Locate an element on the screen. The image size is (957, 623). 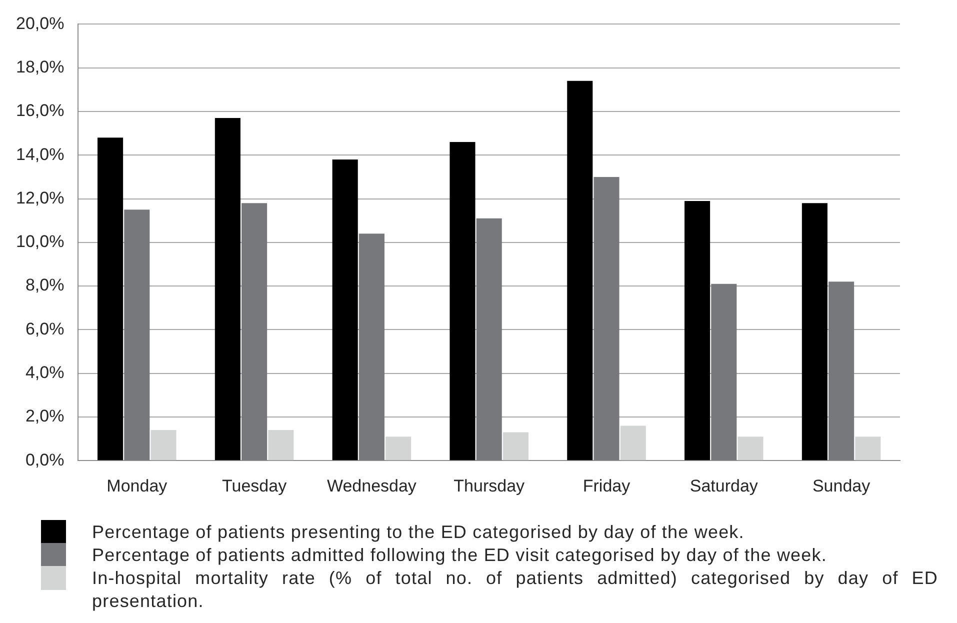
y-tick-label: 8,0% is located at coordinates (44, 285).